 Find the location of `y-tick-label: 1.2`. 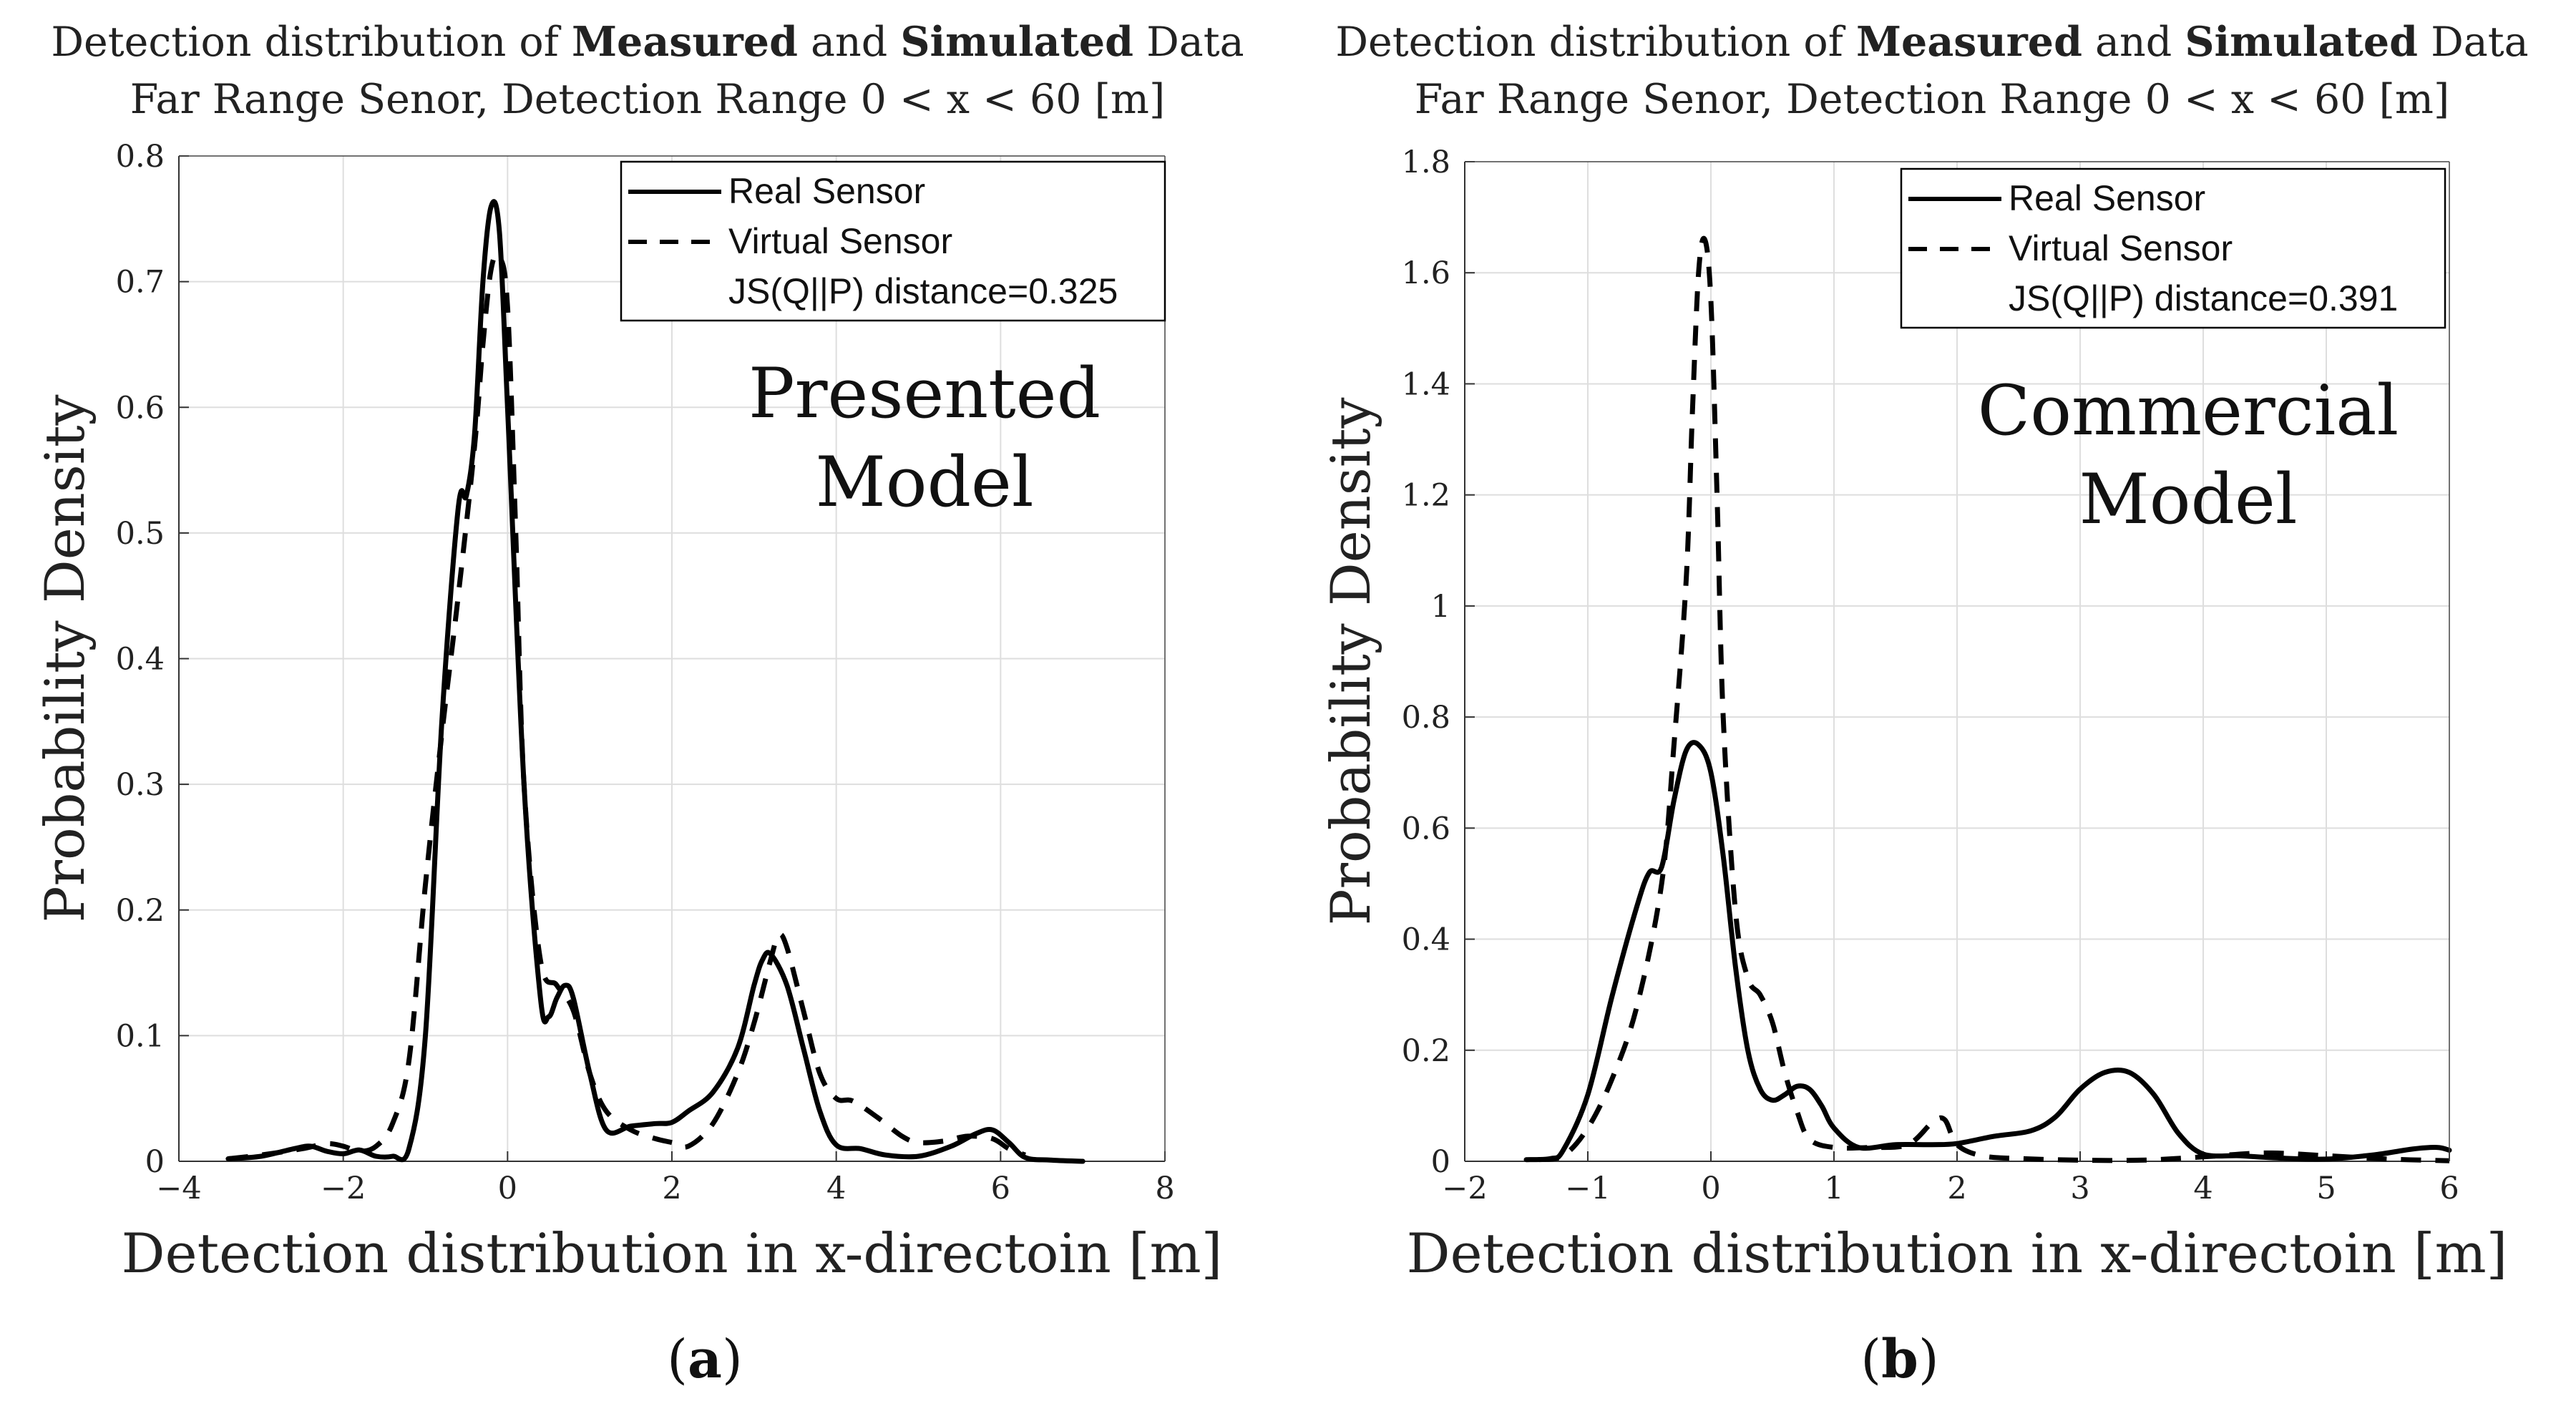

y-tick-label: 1.2 is located at coordinates (1426, 496).